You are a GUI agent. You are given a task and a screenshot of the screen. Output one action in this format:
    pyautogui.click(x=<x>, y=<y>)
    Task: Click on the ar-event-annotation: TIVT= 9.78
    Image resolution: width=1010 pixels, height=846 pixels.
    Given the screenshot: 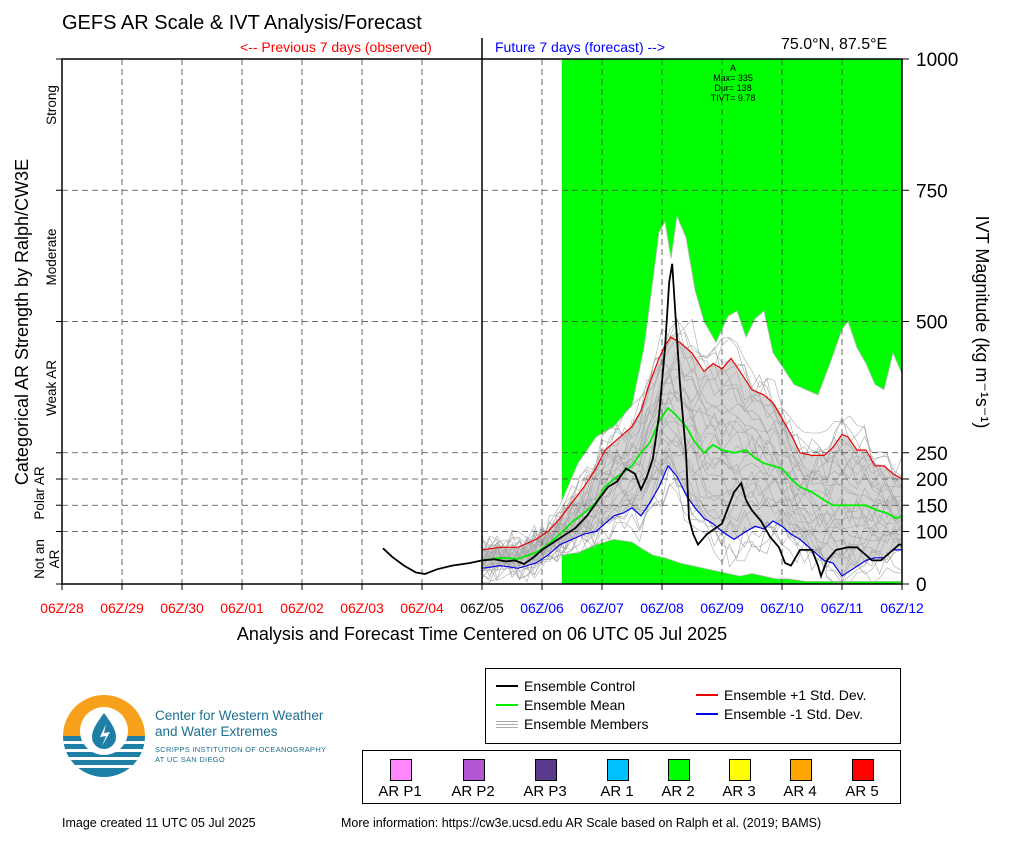 What is the action you would take?
    pyautogui.click(x=733, y=98)
    